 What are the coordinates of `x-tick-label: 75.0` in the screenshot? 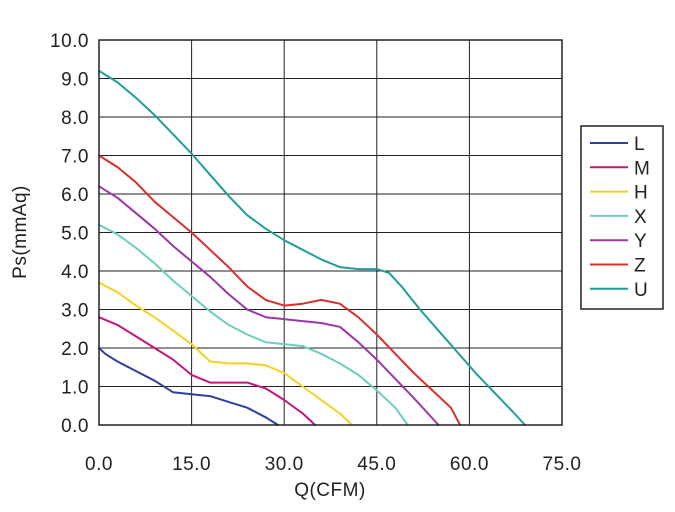 It's located at (562, 464).